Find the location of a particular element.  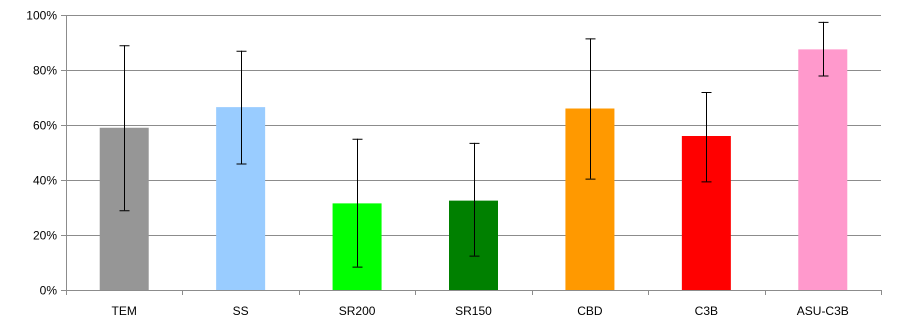

y-tick-labels: 0% 20% 40% 60% 80% 100% is located at coordinates (41, 153).